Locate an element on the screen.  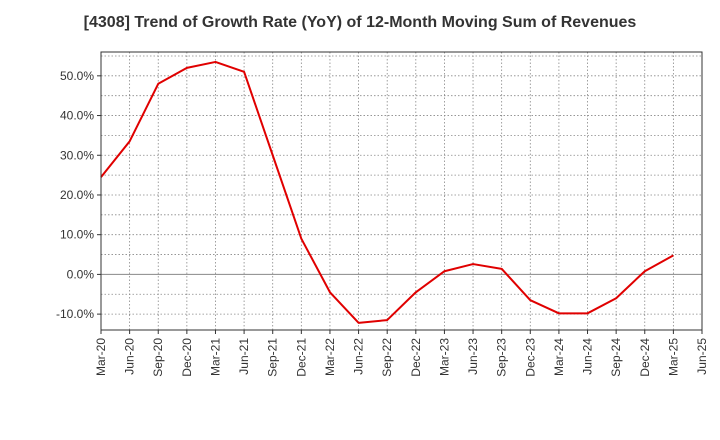
y-tick-label: 20.0% is located at coordinates (77, 195).